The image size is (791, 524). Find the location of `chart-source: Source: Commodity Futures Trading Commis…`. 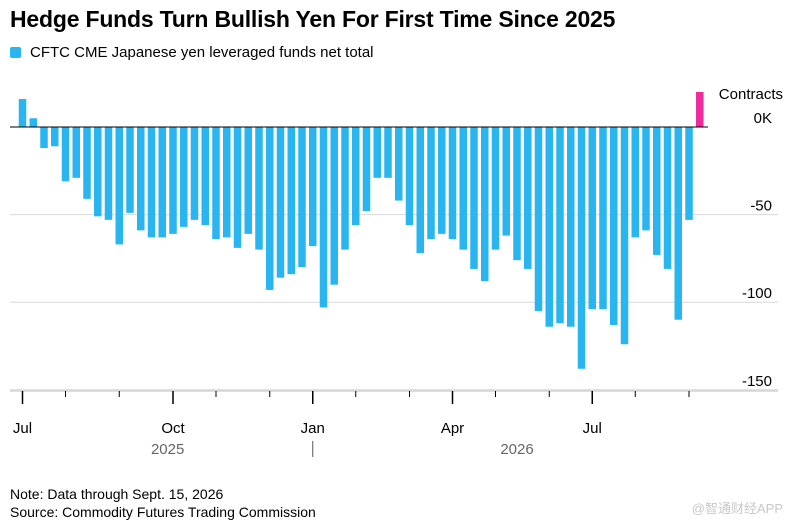

chart-source: Source: Commodity Futures Trading Commis… is located at coordinates (163, 512).